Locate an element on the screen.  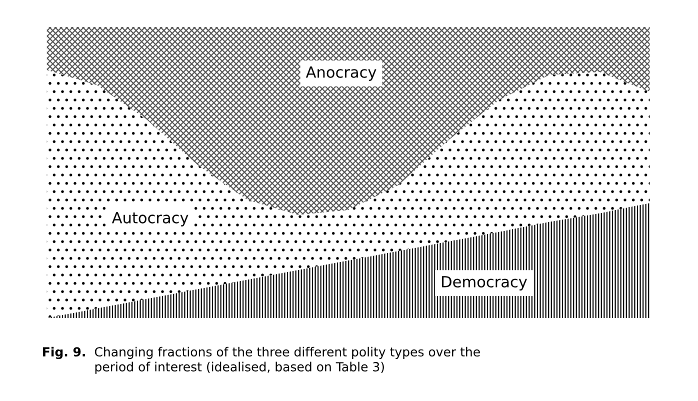
series-label: Democracy is located at coordinates (484, 283).